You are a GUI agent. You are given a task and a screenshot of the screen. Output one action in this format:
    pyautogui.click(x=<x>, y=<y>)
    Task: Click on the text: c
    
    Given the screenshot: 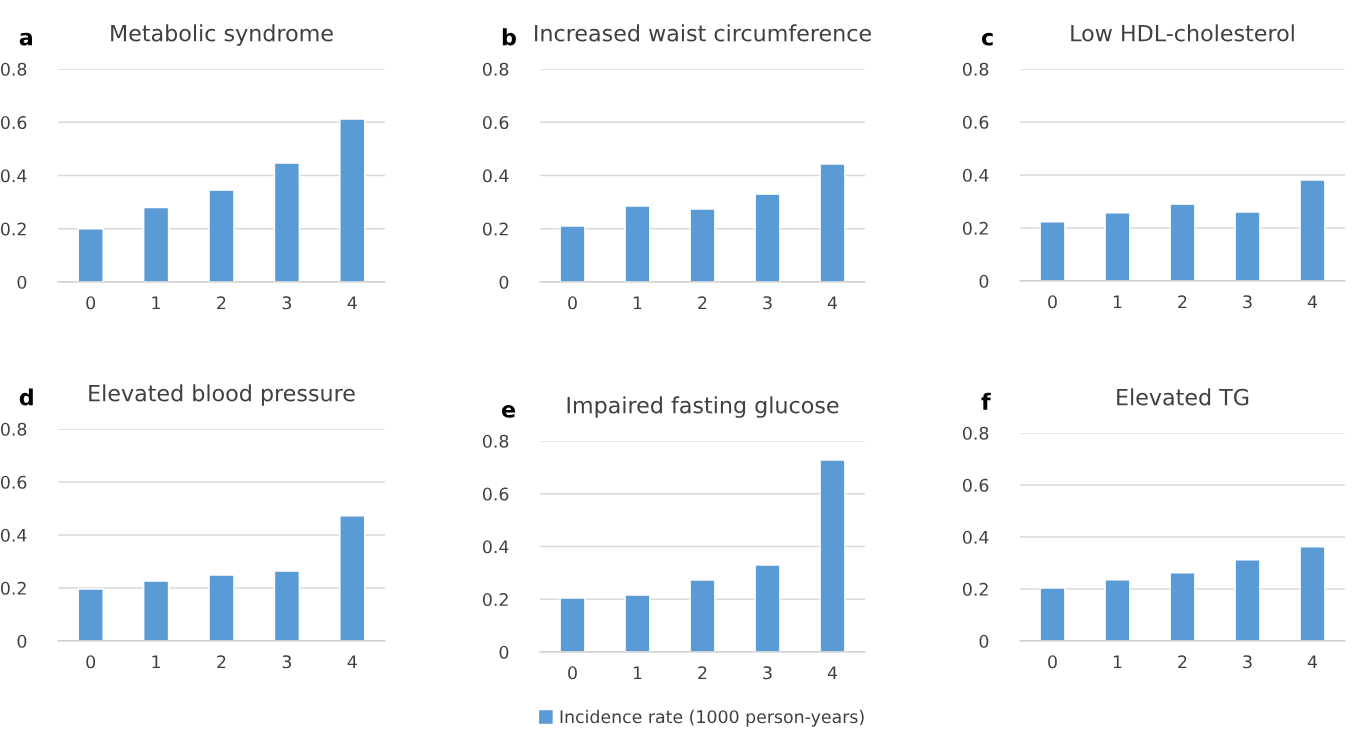 What is the action you would take?
    pyautogui.click(x=987, y=39)
    